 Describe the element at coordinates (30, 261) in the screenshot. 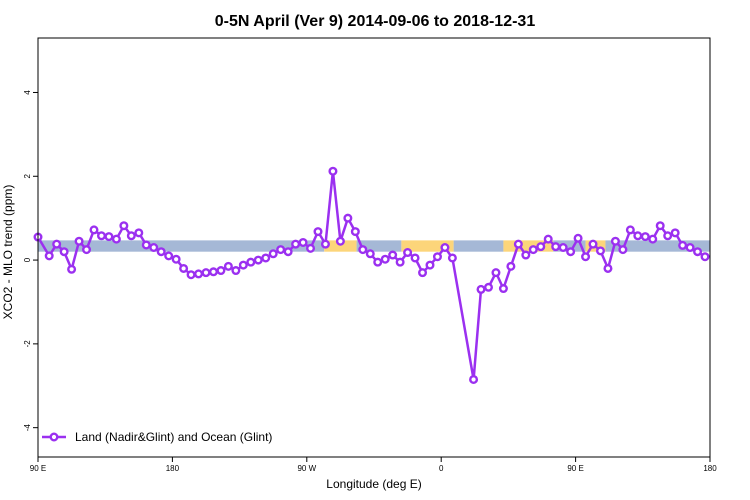

I see `y-axis: -4 -2 0 2 4` at that location.